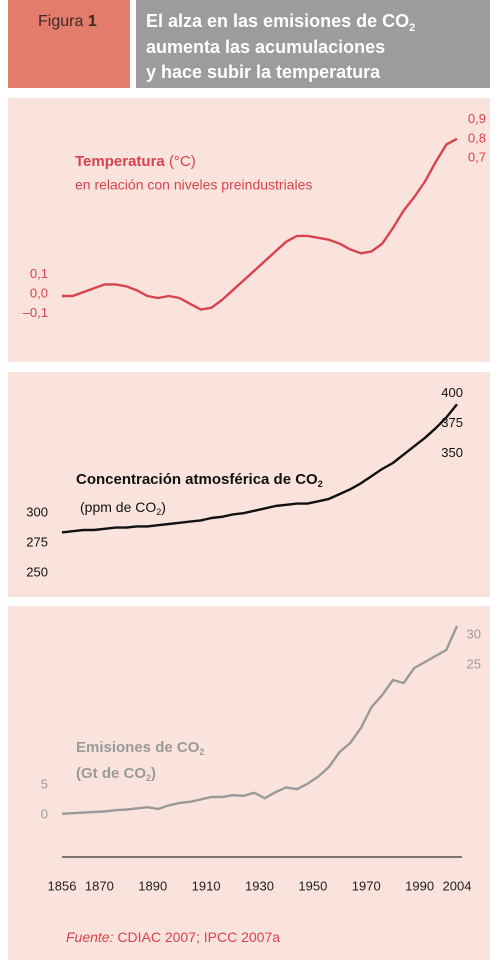  I want to click on y-tick-label: 0, so click(44, 813).